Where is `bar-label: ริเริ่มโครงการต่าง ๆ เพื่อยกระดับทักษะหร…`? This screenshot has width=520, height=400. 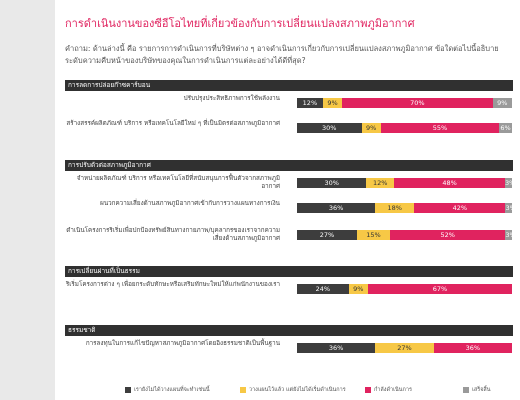
bar-label: ริเริ่มโครงการต่าง ๆ เพื่อยกระดับทักษะหร… is located at coordinates (172, 284).